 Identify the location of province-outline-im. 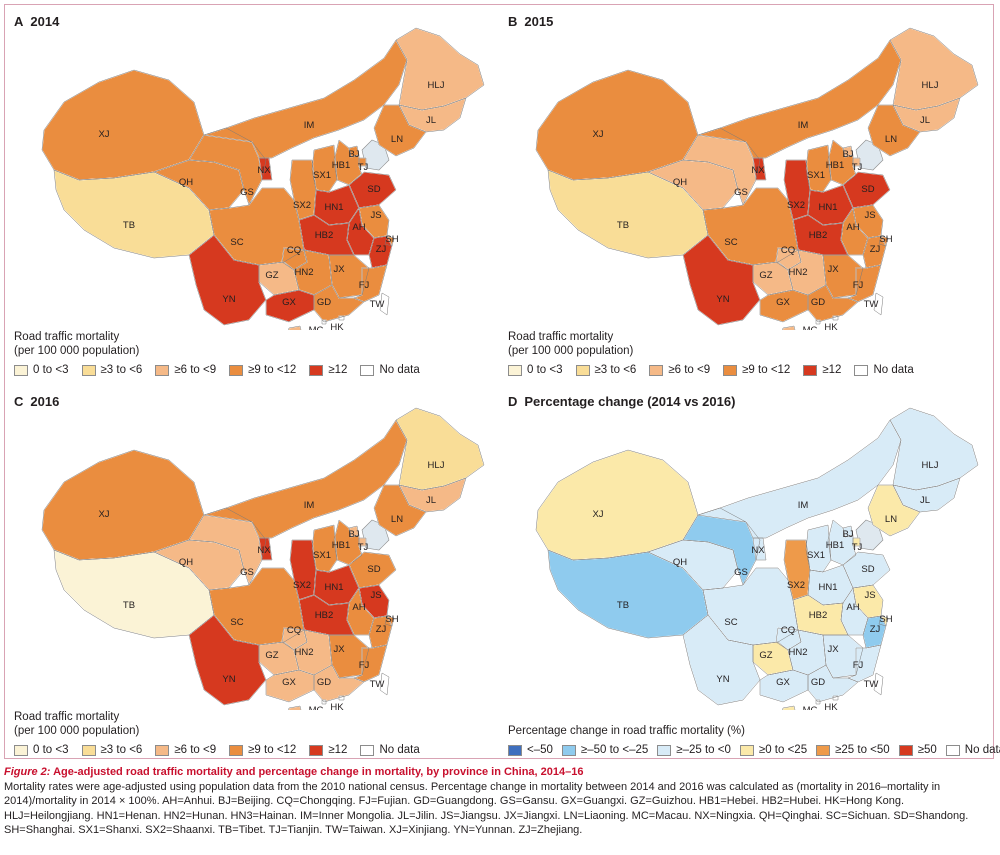
(305, 479).